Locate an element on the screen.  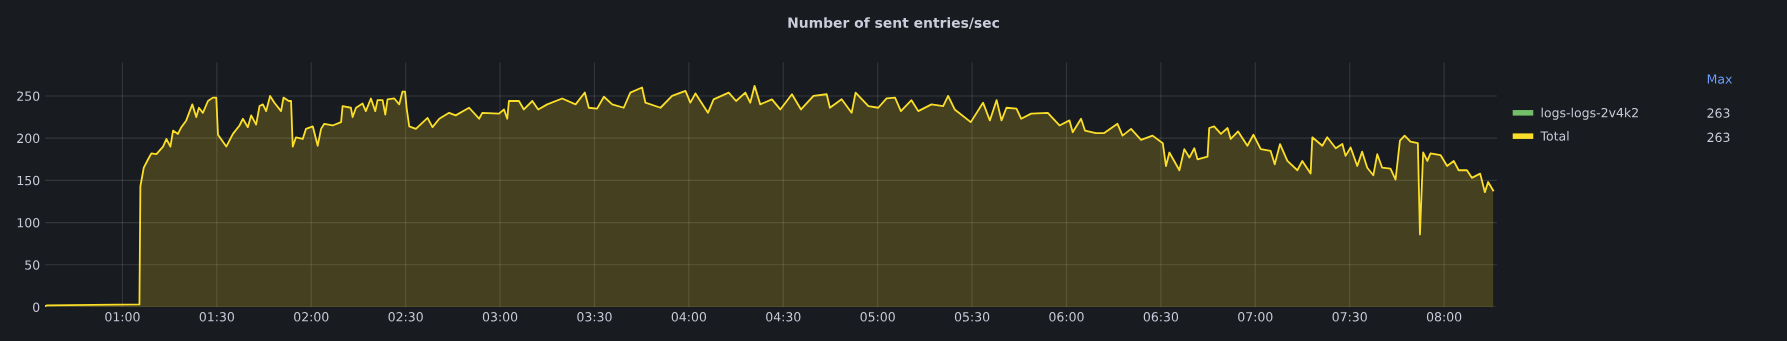
x-tick-label: 02:00 is located at coordinates (311, 317).